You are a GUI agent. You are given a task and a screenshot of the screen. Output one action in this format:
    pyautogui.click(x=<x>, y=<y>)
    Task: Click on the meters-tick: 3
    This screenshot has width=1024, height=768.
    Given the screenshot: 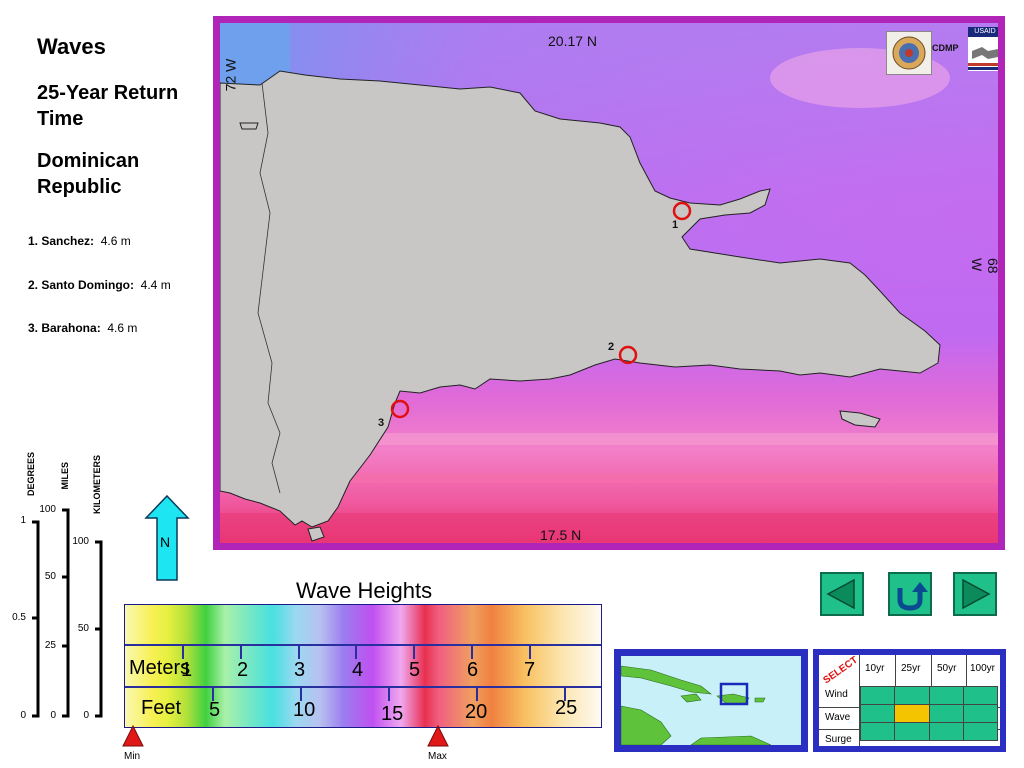 What is the action you would take?
    pyautogui.click(x=300, y=670)
    